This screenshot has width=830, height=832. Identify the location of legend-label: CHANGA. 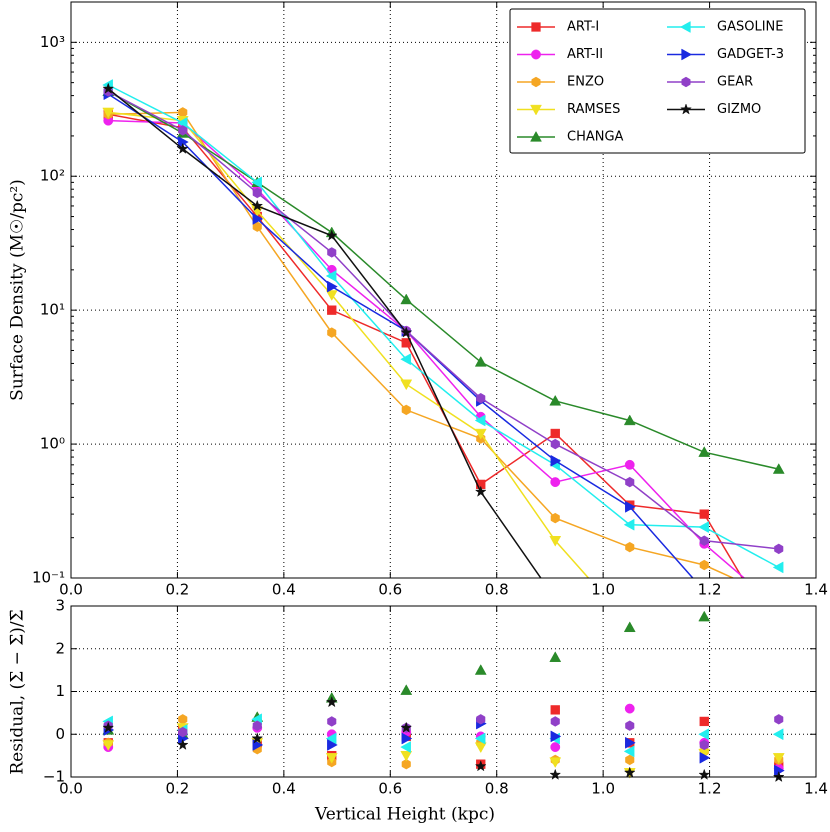
(595, 137).